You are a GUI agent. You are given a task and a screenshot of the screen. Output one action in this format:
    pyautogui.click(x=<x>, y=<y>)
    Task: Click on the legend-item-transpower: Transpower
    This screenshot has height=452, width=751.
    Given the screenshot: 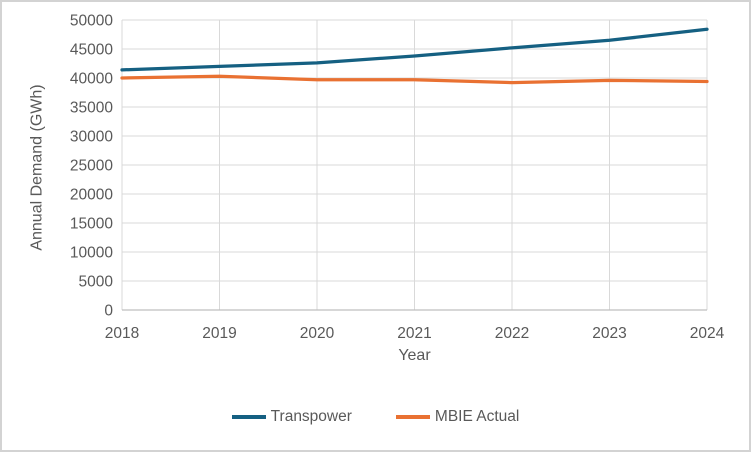 What is the action you would take?
    pyautogui.click(x=291, y=417)
    